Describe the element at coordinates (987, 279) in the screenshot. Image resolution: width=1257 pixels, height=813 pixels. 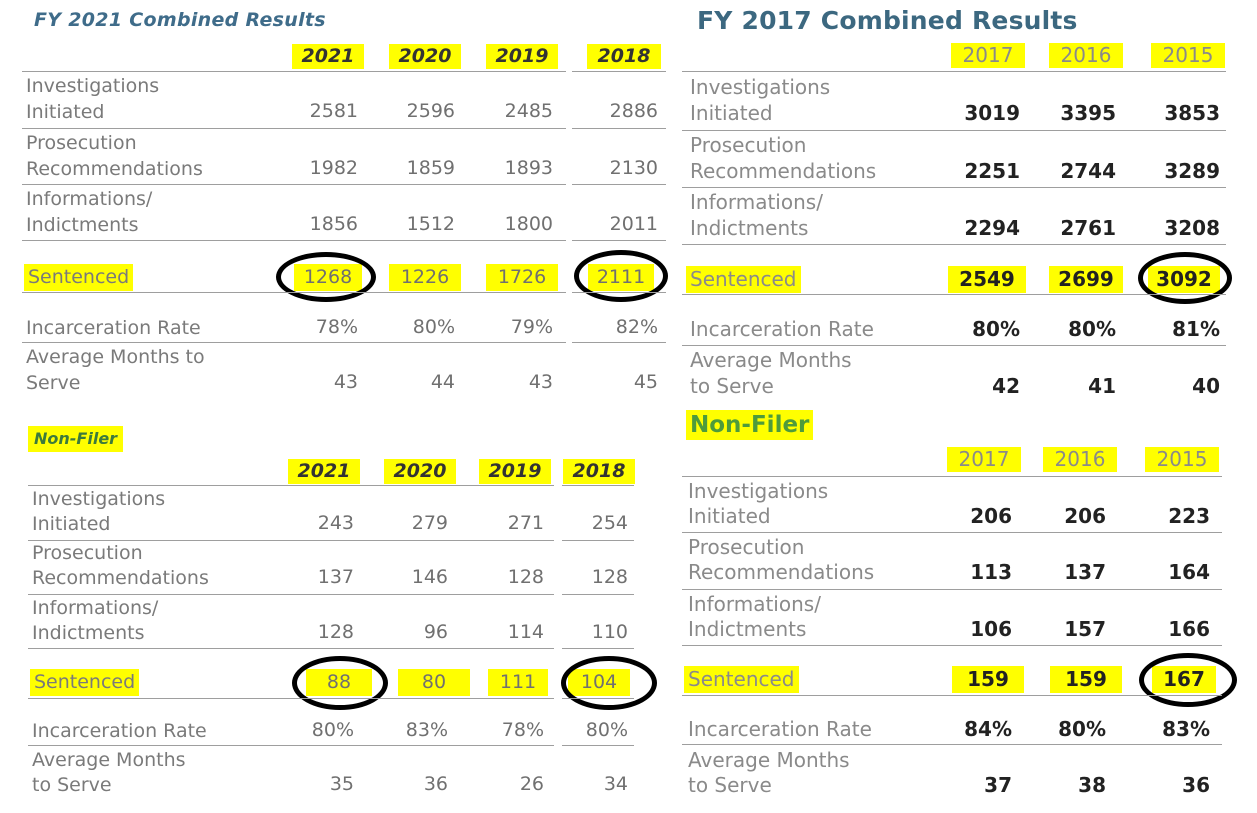
I see `table-cell: 2549` at that location.